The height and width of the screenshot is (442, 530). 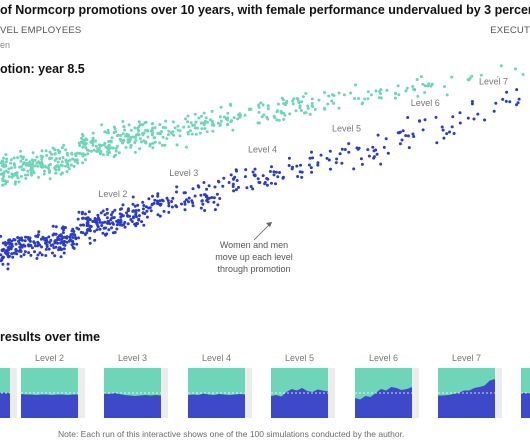 I want to click on women-share-area, so click(x=216, y=405).